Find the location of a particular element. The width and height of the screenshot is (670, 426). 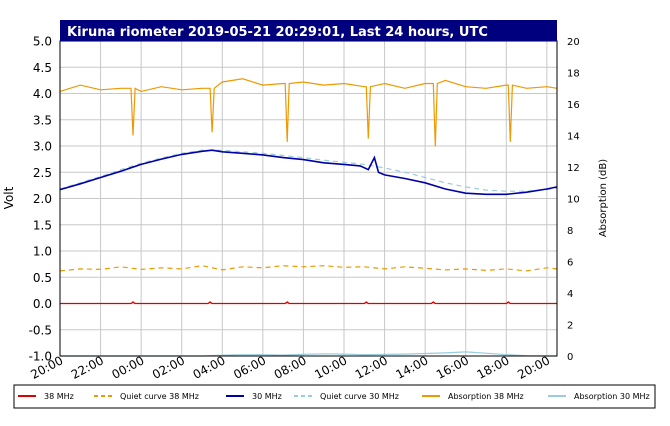

title-bar is located at coordinates (308, 30).